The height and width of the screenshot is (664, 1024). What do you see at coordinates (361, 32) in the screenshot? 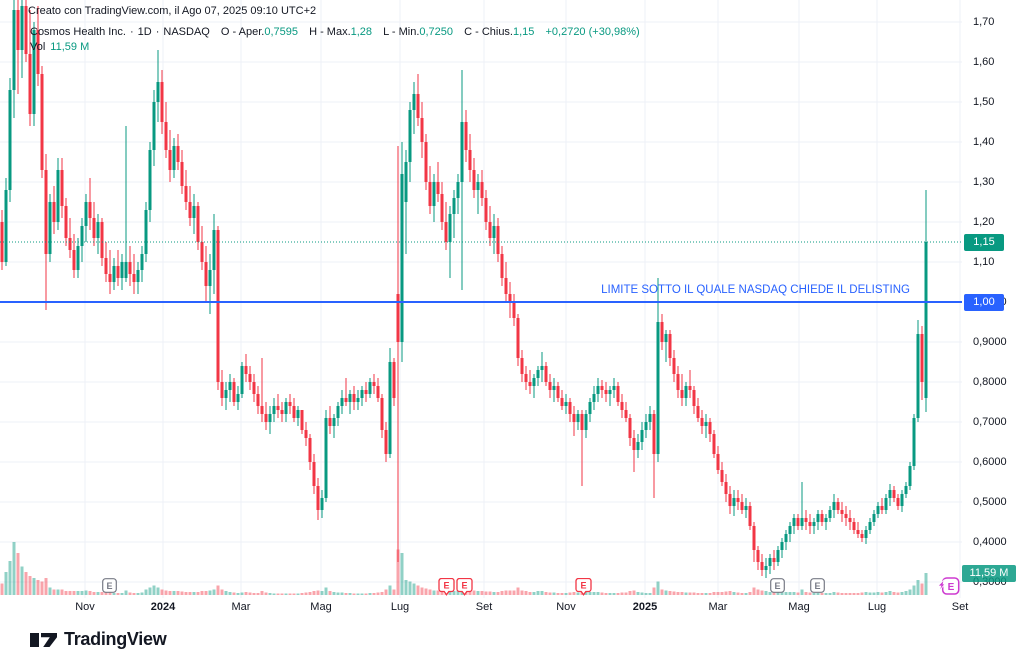
I see `high-value: 1,28` at bounding box center [361, 32].